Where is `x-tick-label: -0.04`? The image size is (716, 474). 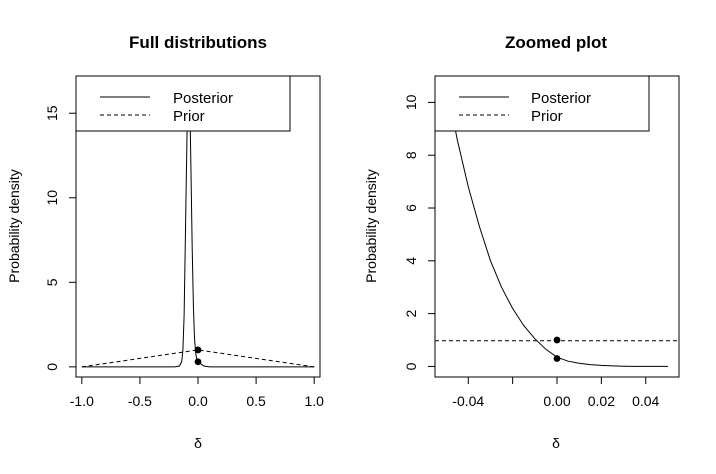
x-tick-label: -0.04 is located at coordinates (468, 401).